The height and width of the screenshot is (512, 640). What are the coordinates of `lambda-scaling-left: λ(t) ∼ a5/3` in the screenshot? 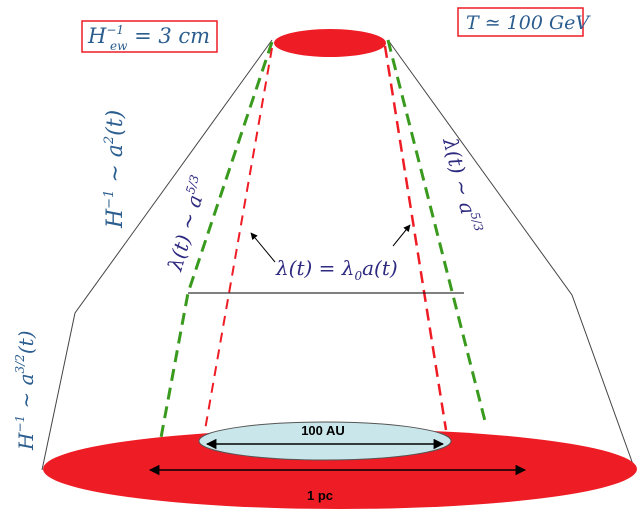 It's located at (186, 223).